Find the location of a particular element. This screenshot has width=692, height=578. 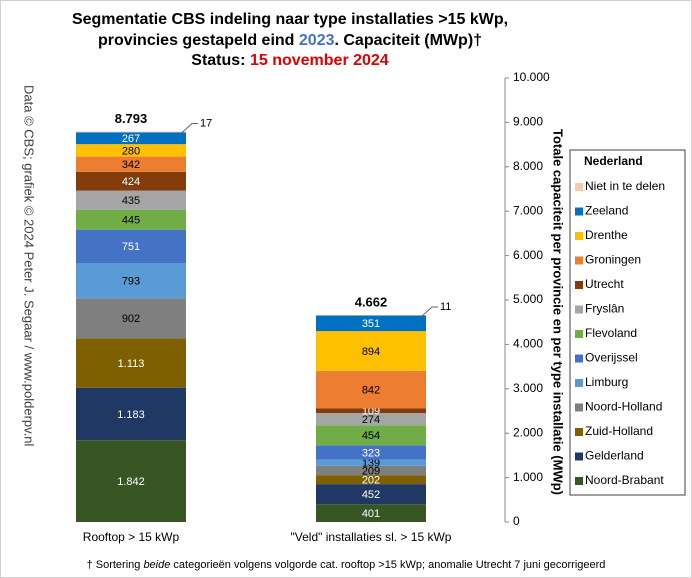

data-label: 793 is located at coordinates (131, 282).